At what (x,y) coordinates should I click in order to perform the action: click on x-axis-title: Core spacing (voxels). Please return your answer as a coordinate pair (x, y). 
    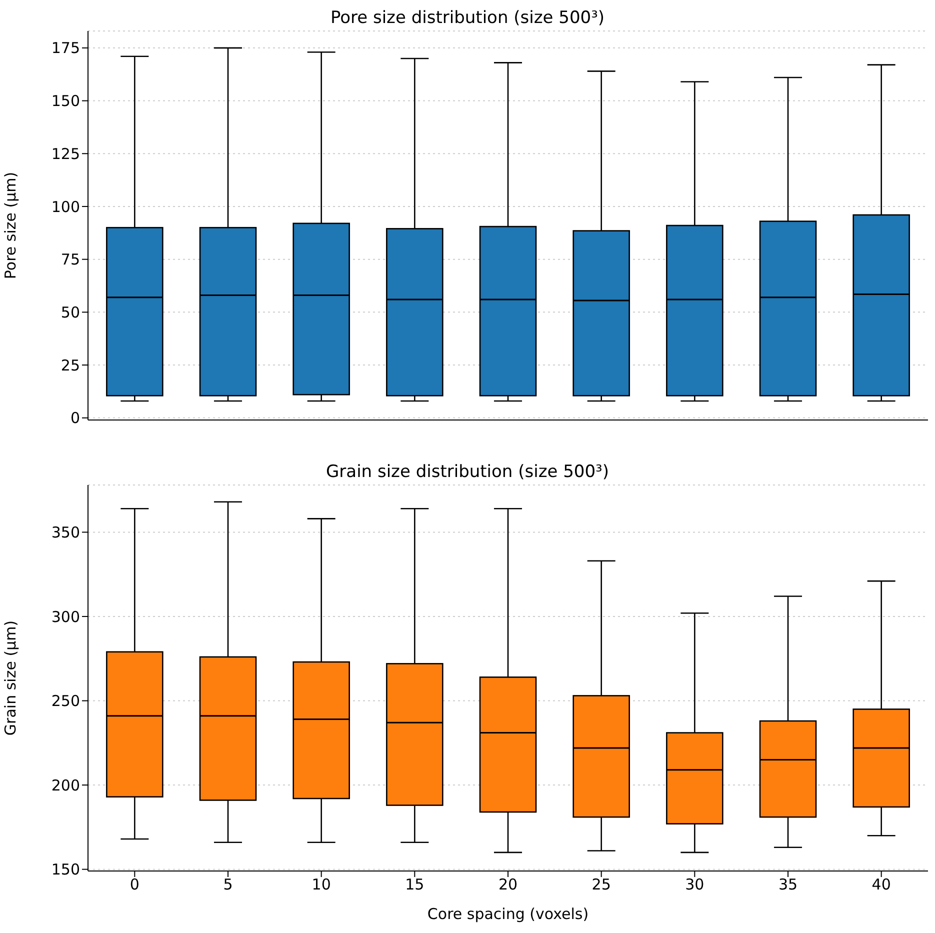
    Looking at the image, I should click on (508, 914).